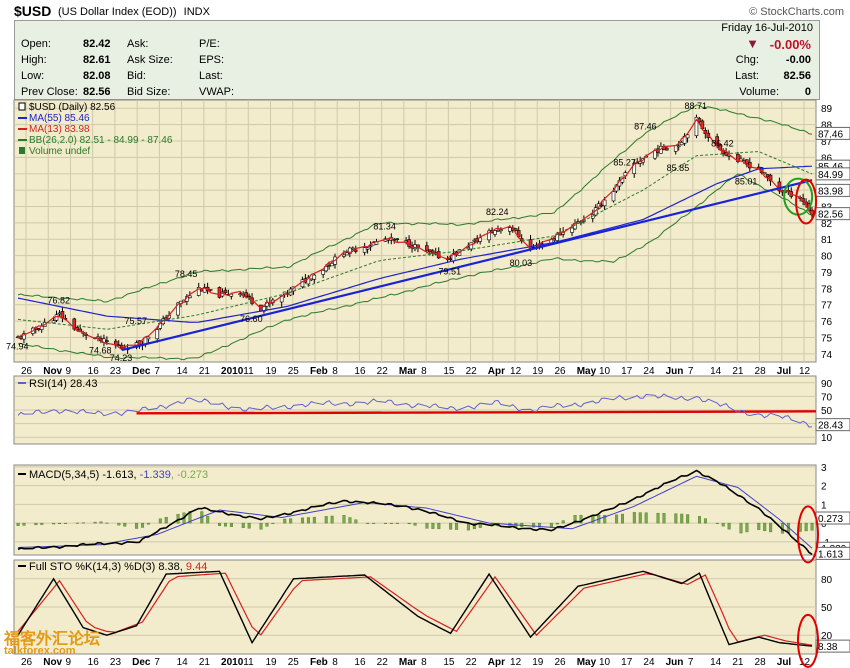 The image size is (850, 668). Describe the element at coordinates (797, 76) in the screenshot. I see `last-price-value: 82.56` at that location.